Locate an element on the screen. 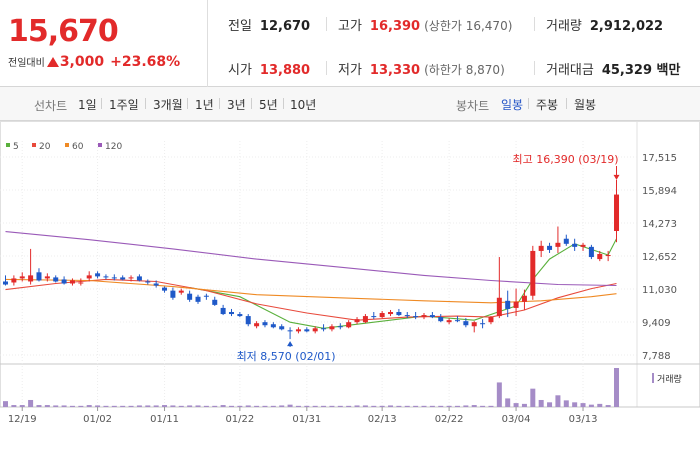  period-5y-button: 5년 is located at coordinates (268, 105).